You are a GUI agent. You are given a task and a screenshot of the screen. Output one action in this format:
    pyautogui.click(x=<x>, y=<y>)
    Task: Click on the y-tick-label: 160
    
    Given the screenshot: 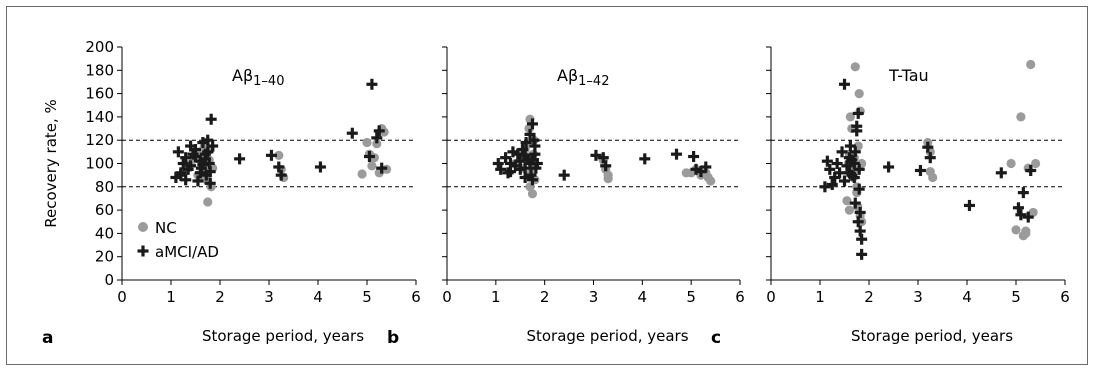 What is the action you would take?
    pyautogui.click(x=99, y=94)
    